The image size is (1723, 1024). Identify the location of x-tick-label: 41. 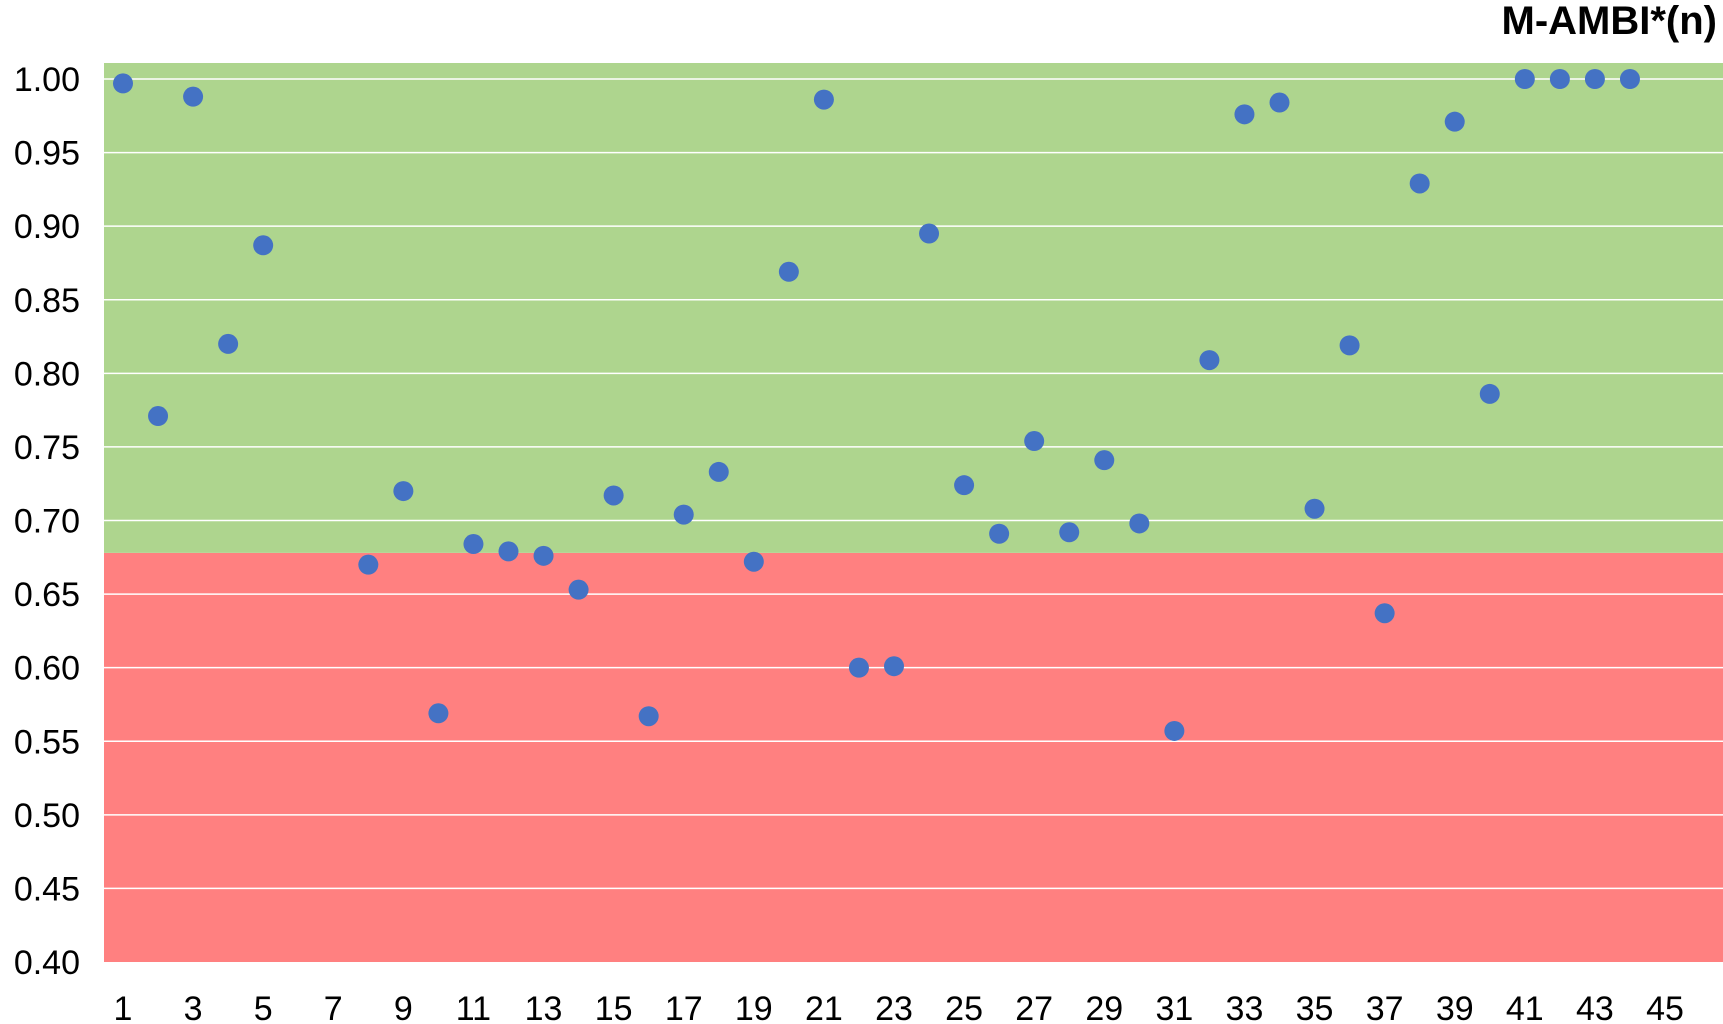
(1525, 1007).